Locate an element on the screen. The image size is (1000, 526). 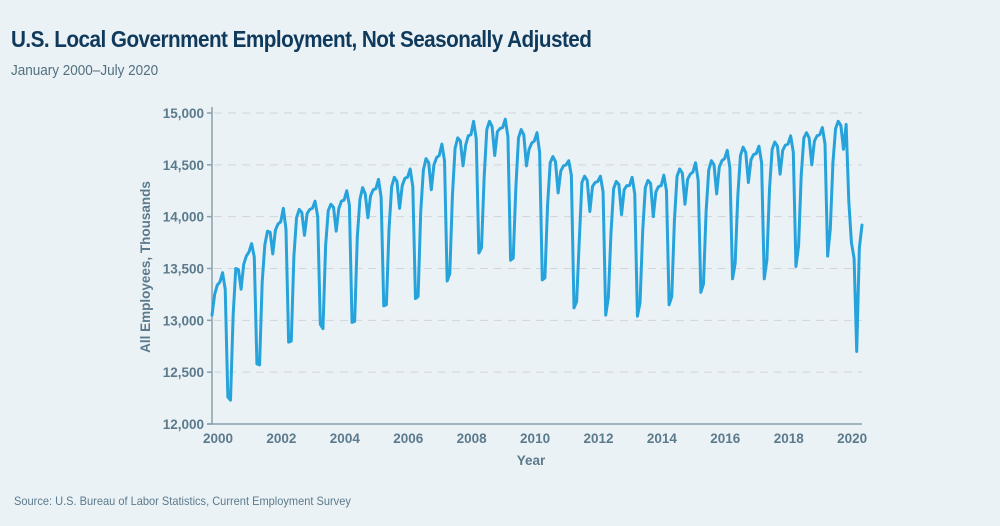
x-tick-label: 2006 is located at coordinates (408, 438).